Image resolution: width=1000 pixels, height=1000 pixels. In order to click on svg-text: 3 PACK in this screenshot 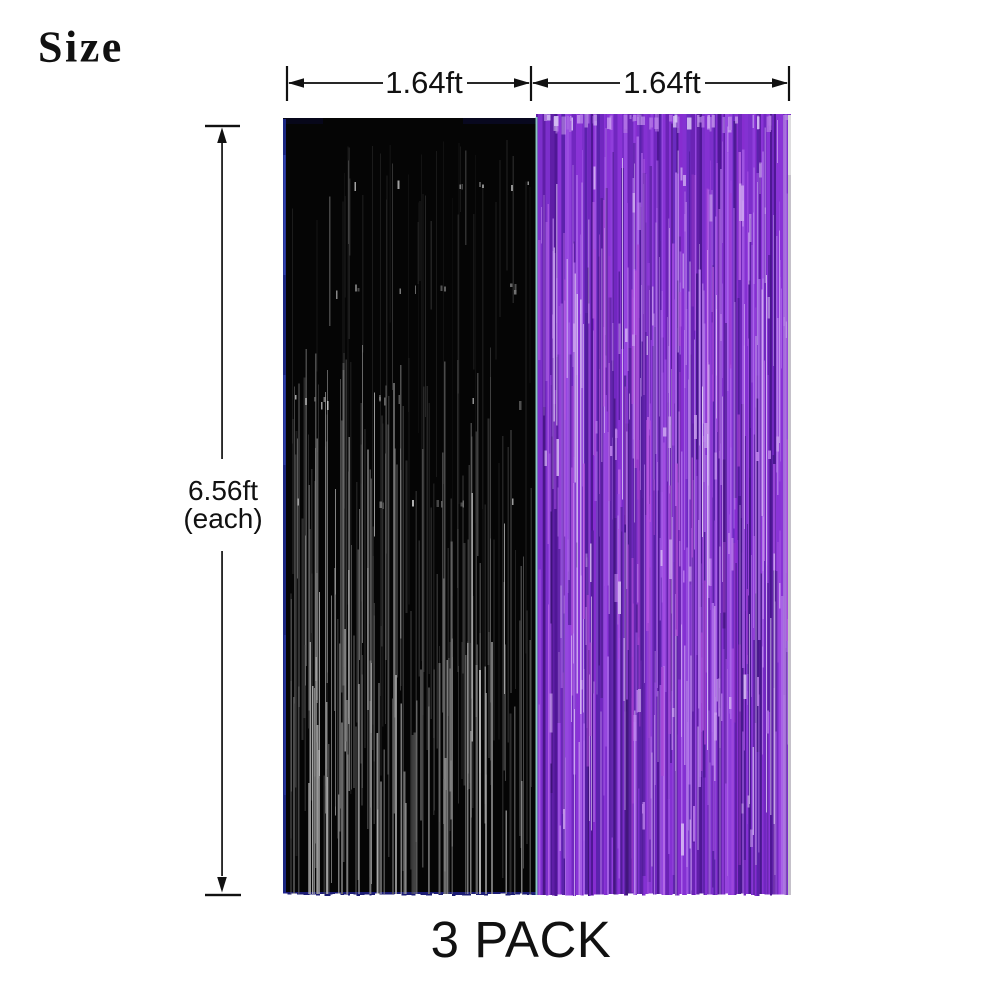, I will do `click(521, 939)`.